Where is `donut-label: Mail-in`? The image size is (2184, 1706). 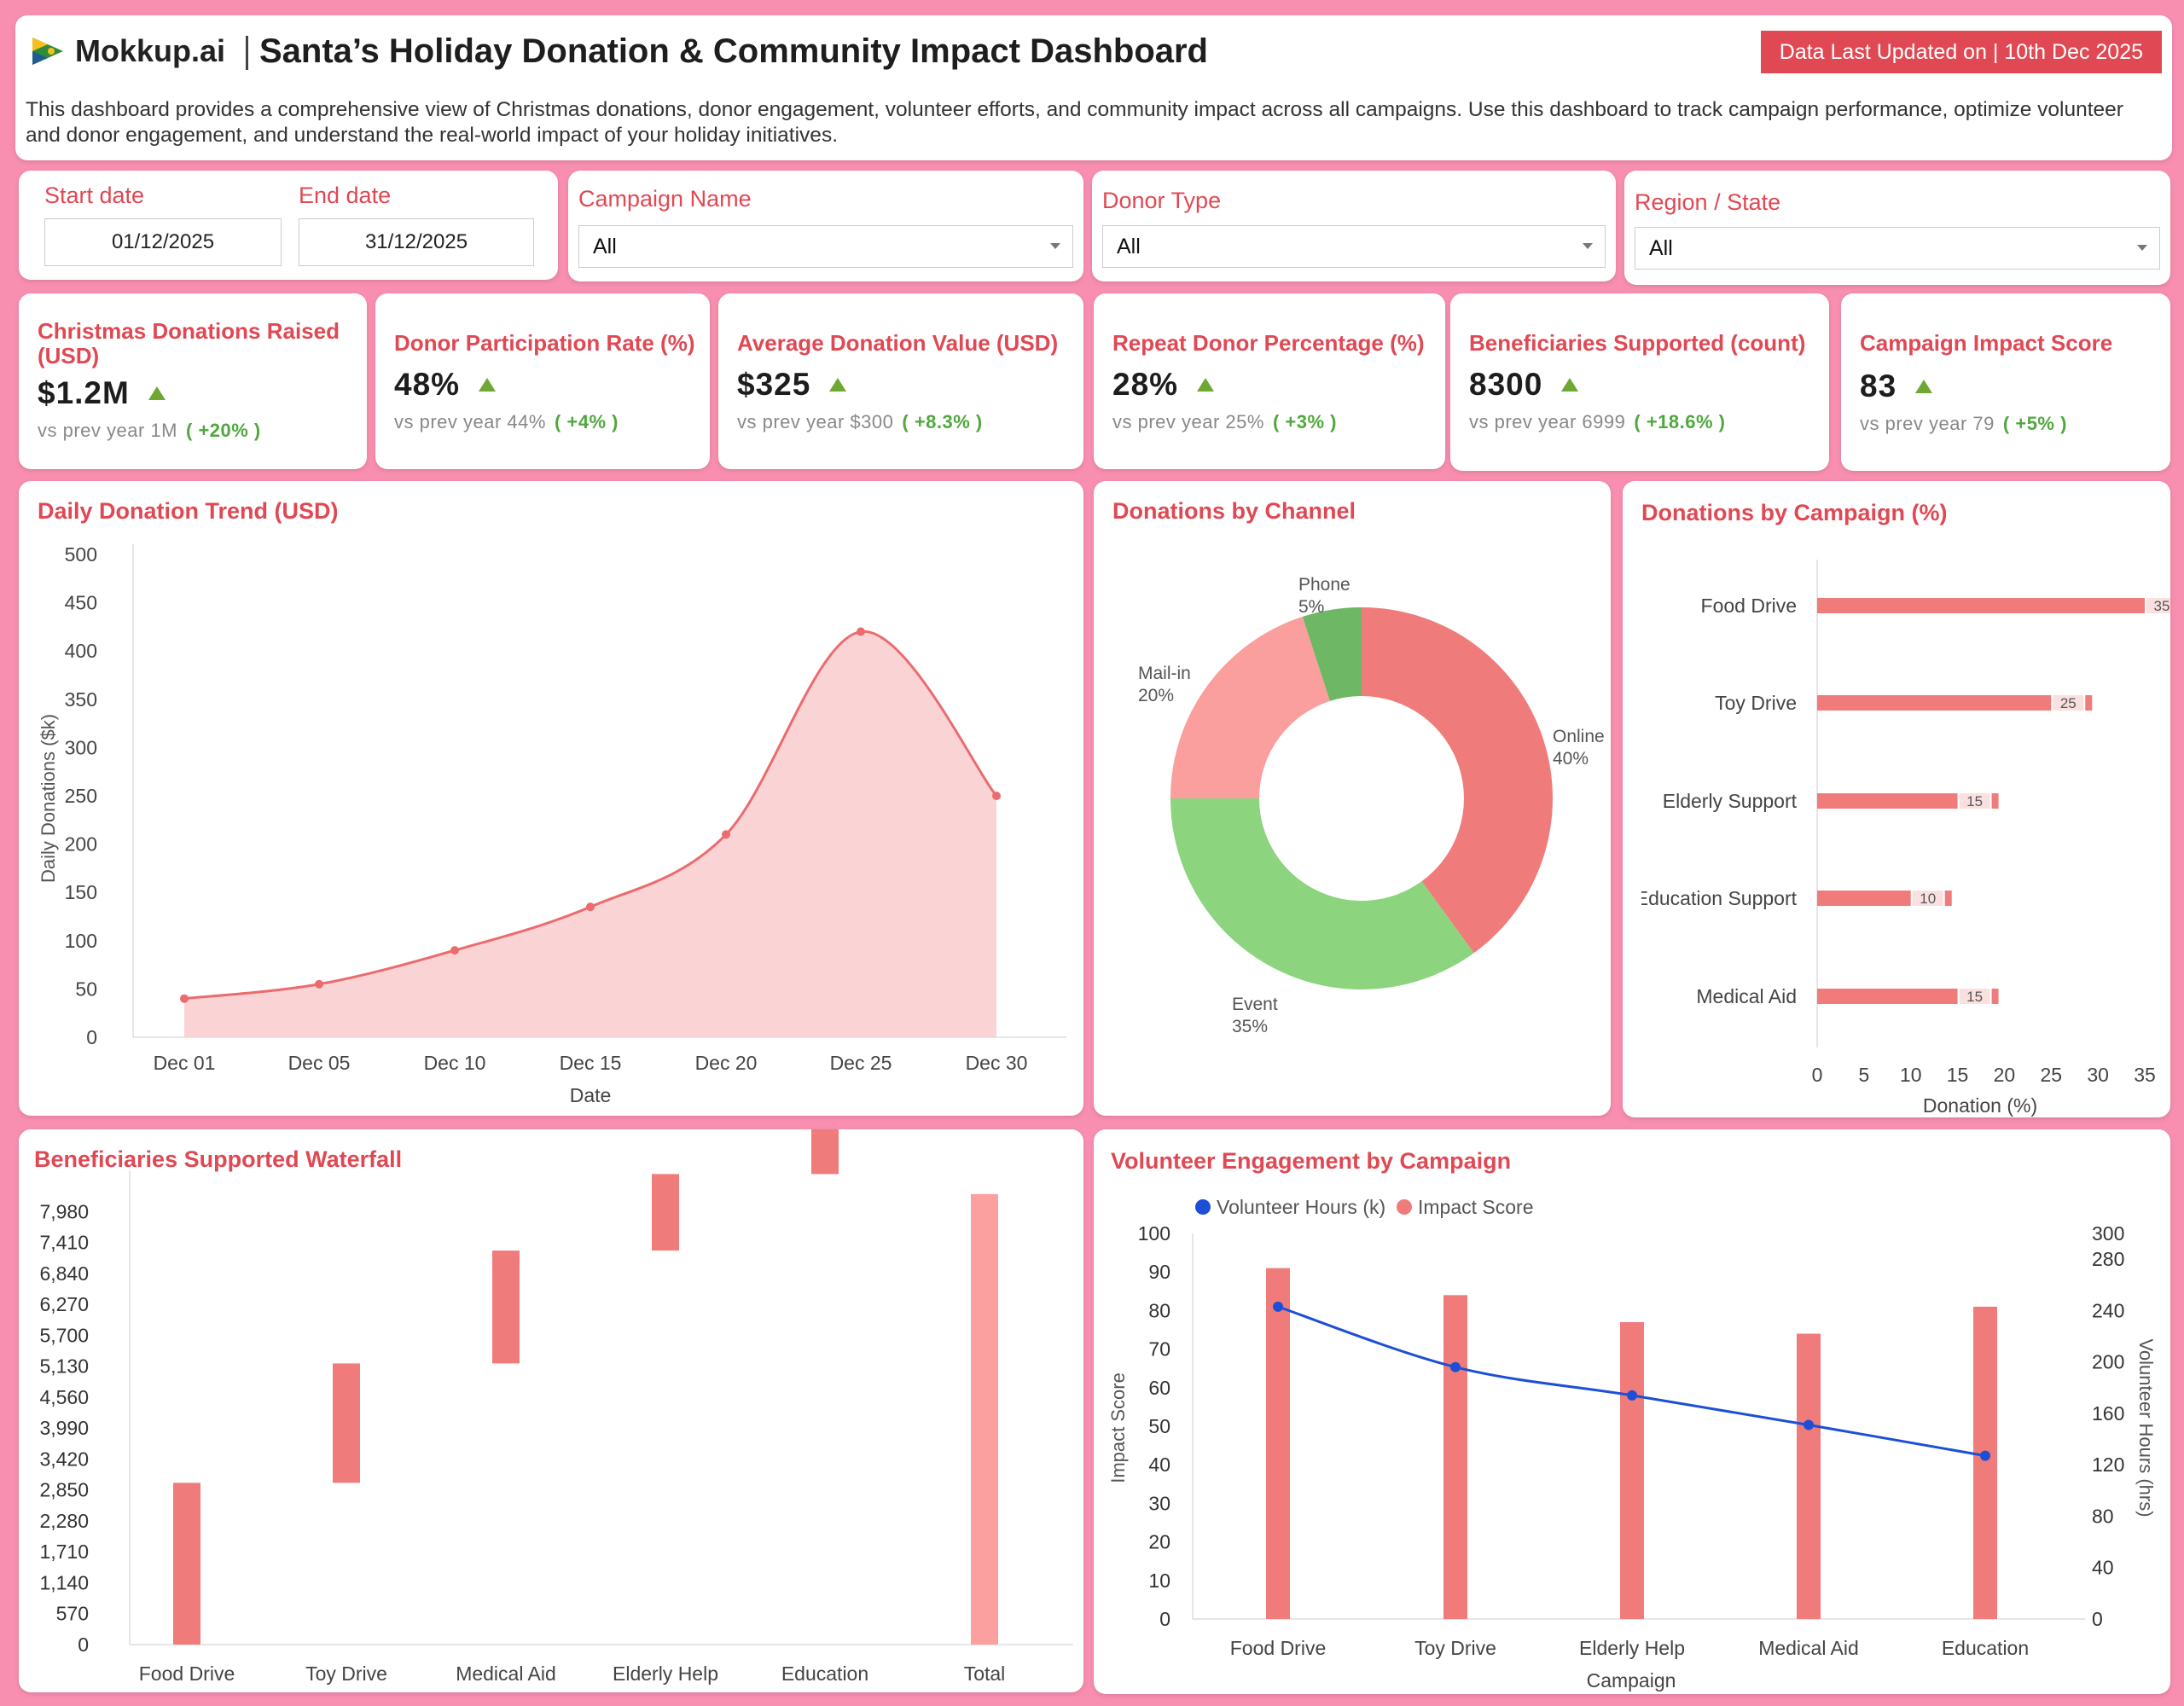 donut-label: Mail-in is located at coordinates (1164, 673).